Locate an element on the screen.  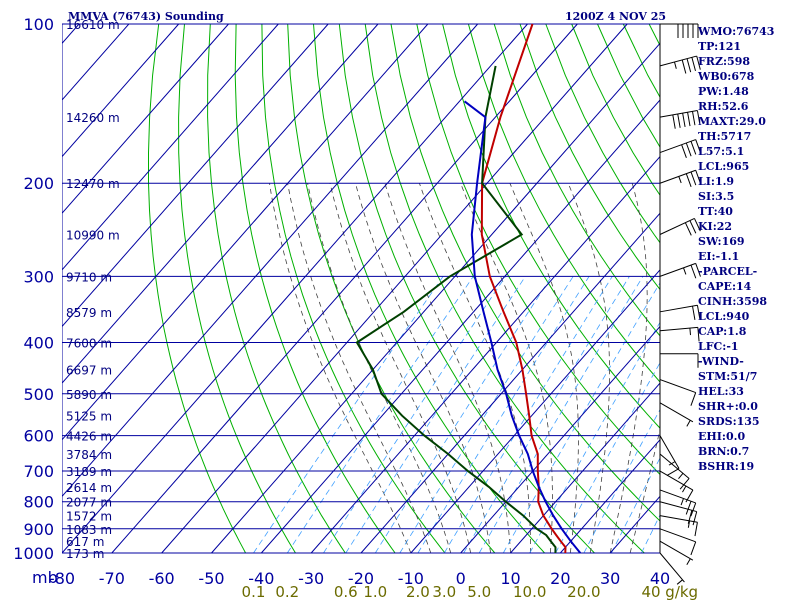
pressure-tick-label: 900 is located at coordinates (38, 529).